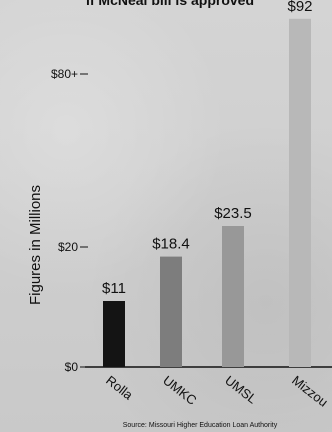  I want to click on bar-umsl, so click(233, 296).